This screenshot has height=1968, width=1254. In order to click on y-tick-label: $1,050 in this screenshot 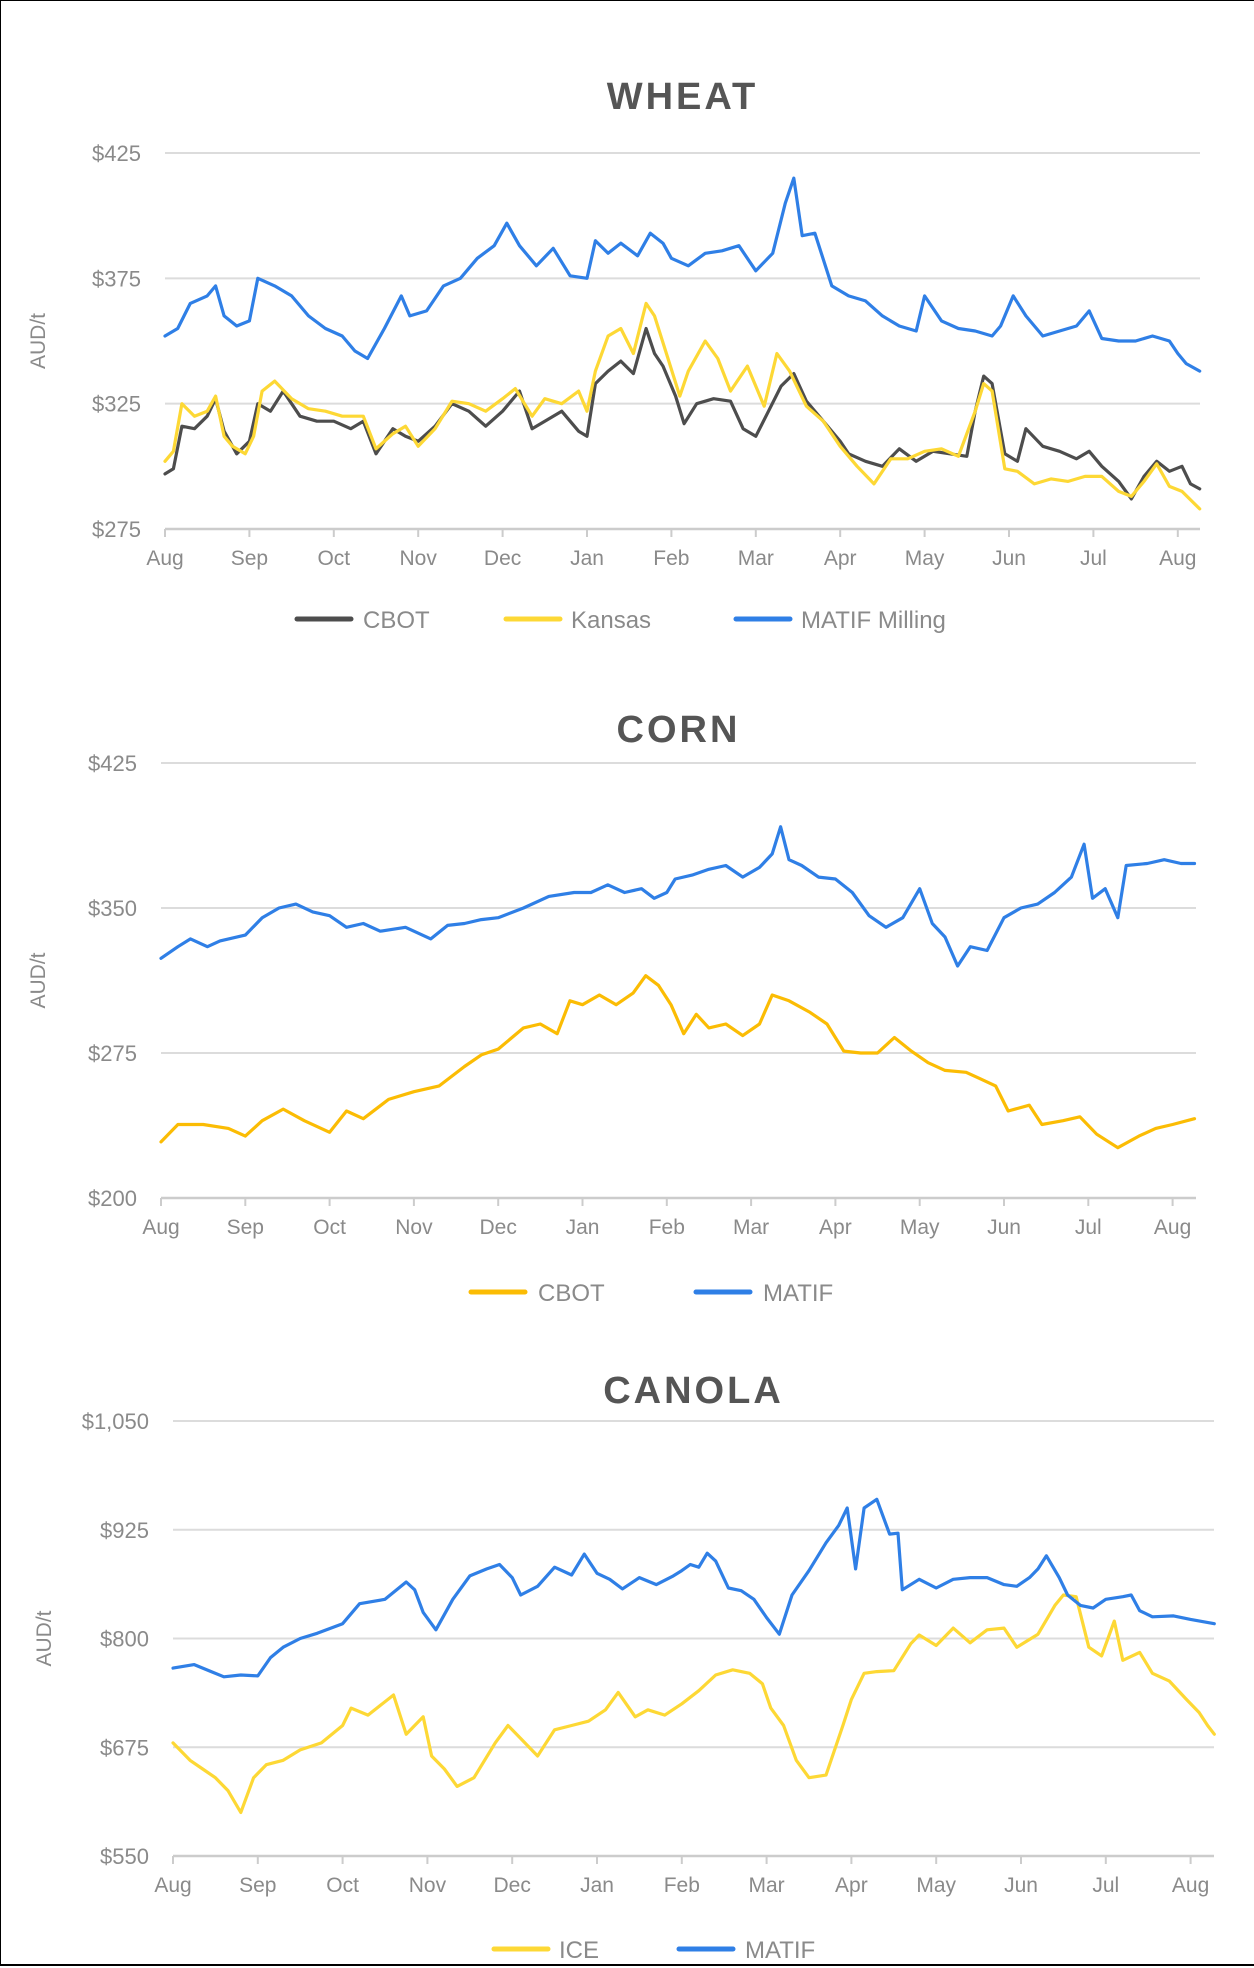, I will do `click(115, 1421)`.